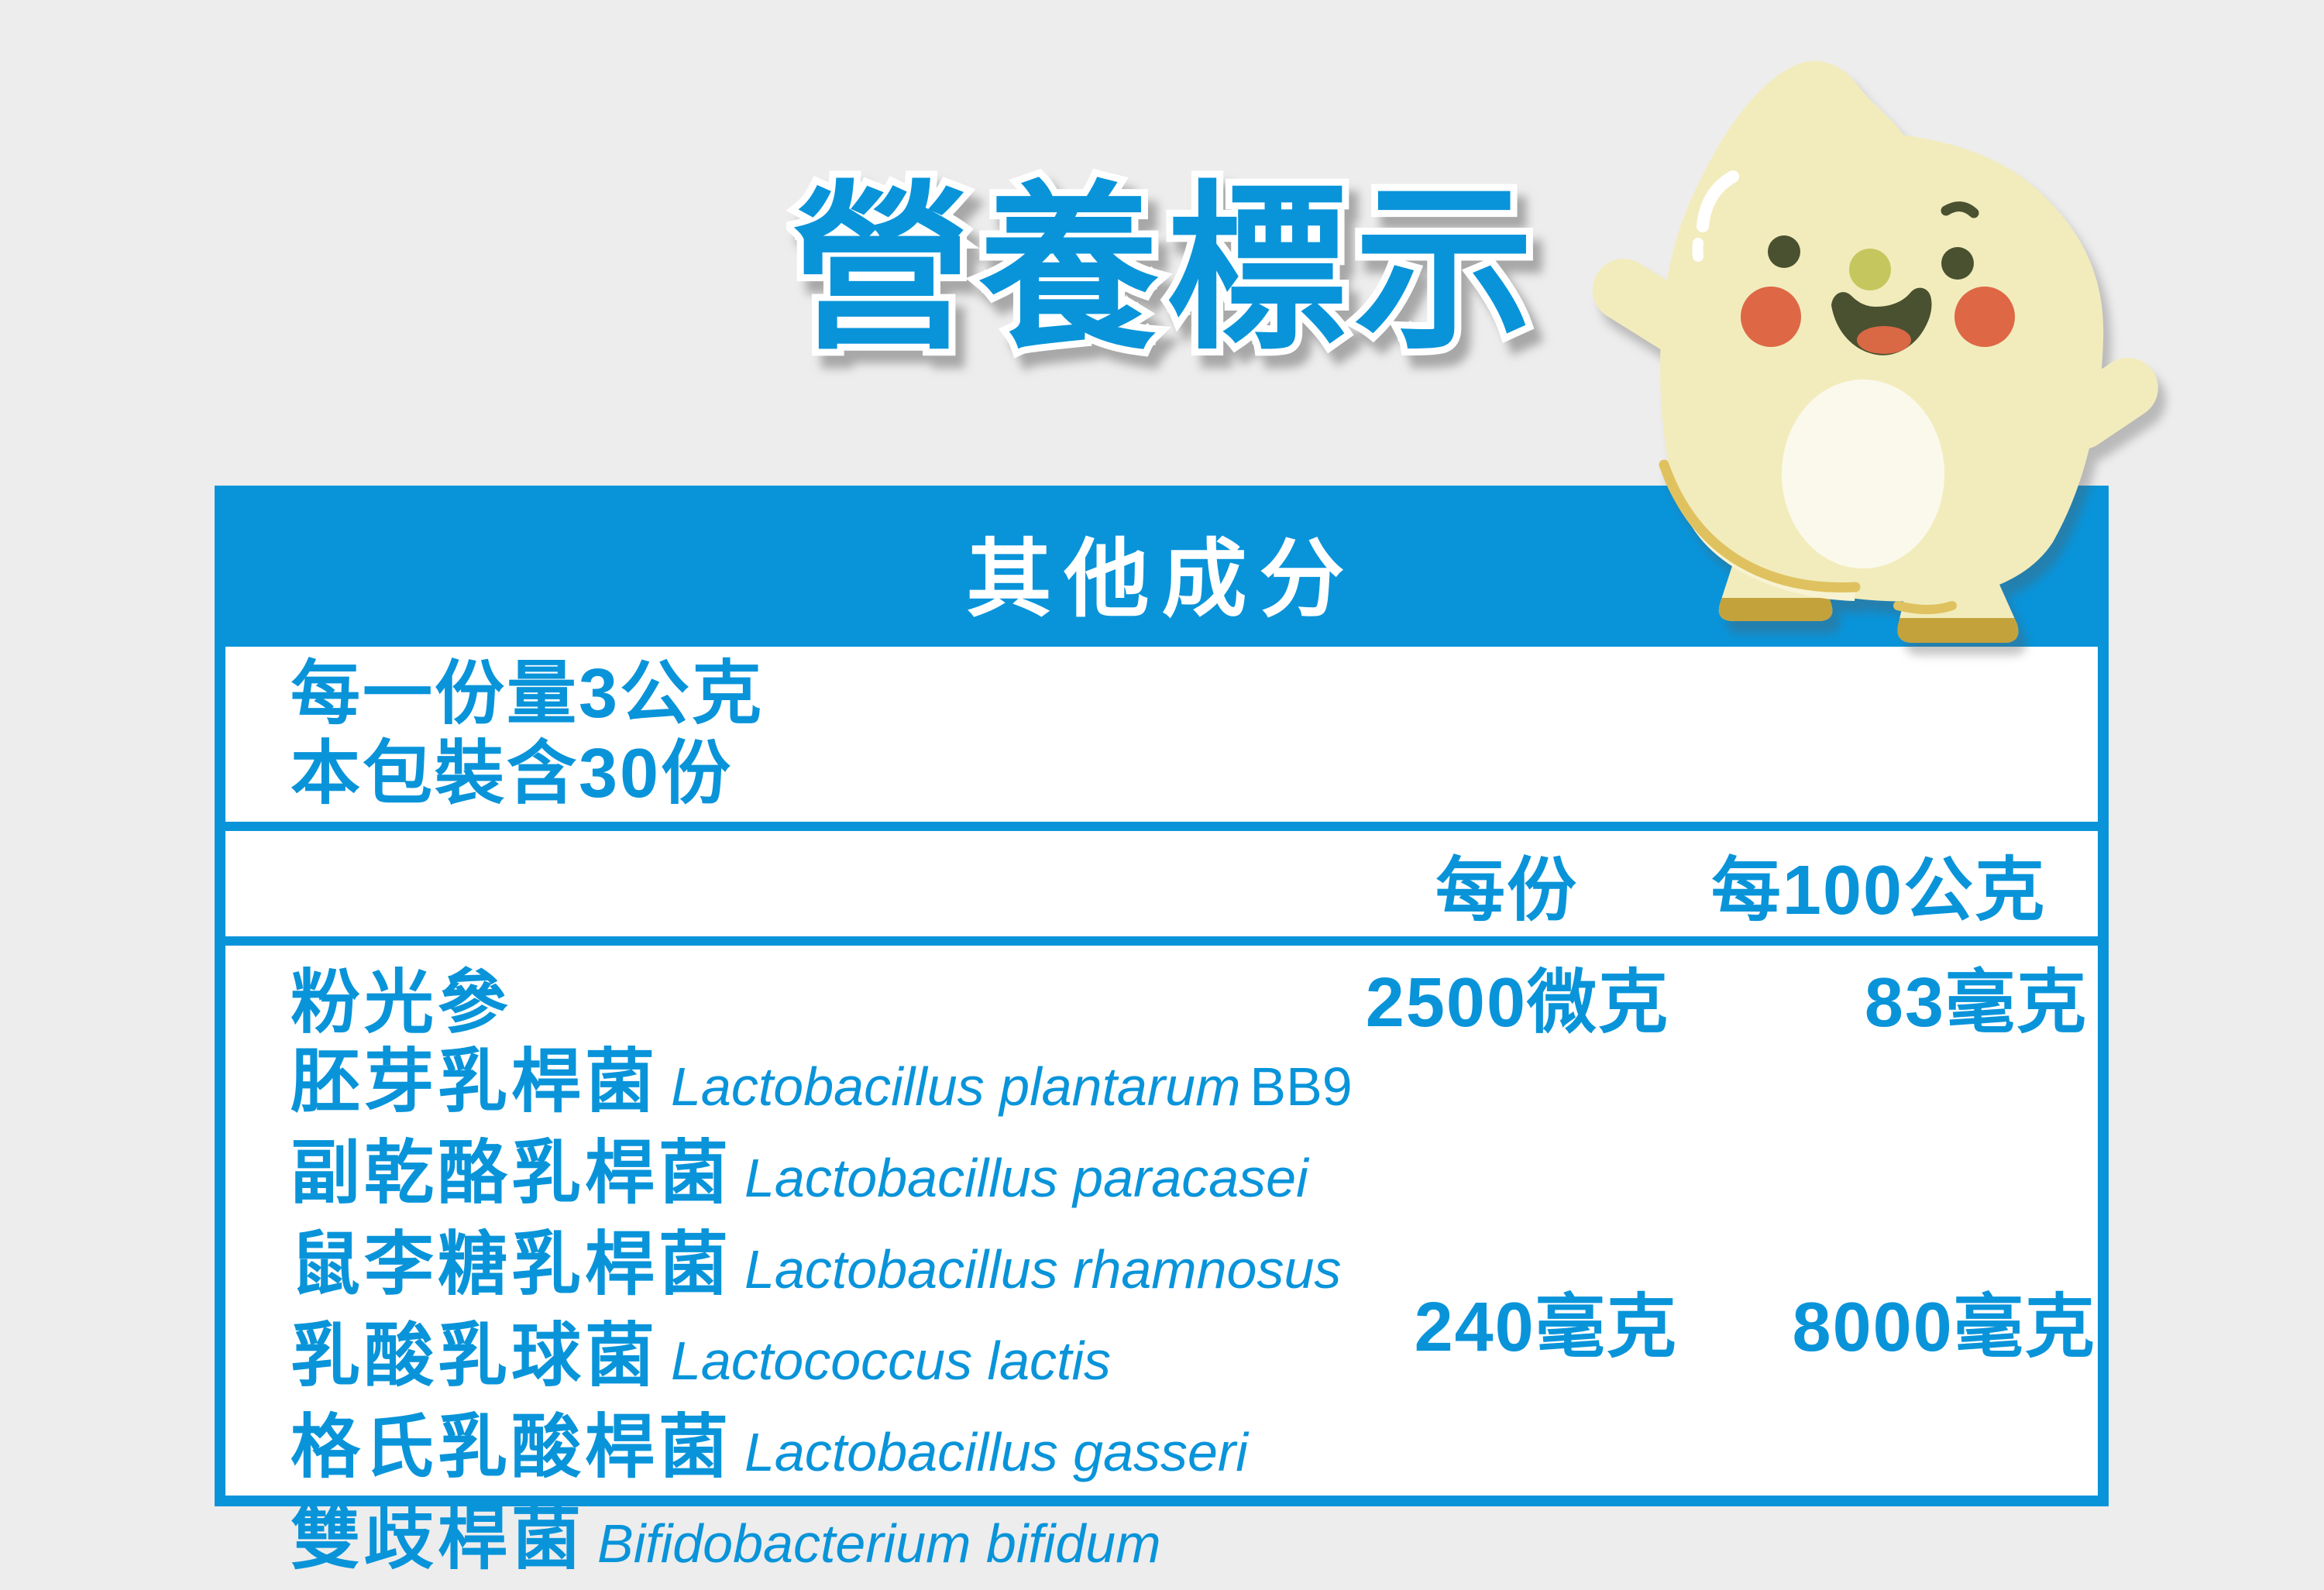 The width and height of the screenshot is (2324, 1590). What do you see at coordinates (996, 1452) in the screenshot?
I see `ingredient-latin-name: Lactobacillus gasseri` at bounding box center [996, 1452].